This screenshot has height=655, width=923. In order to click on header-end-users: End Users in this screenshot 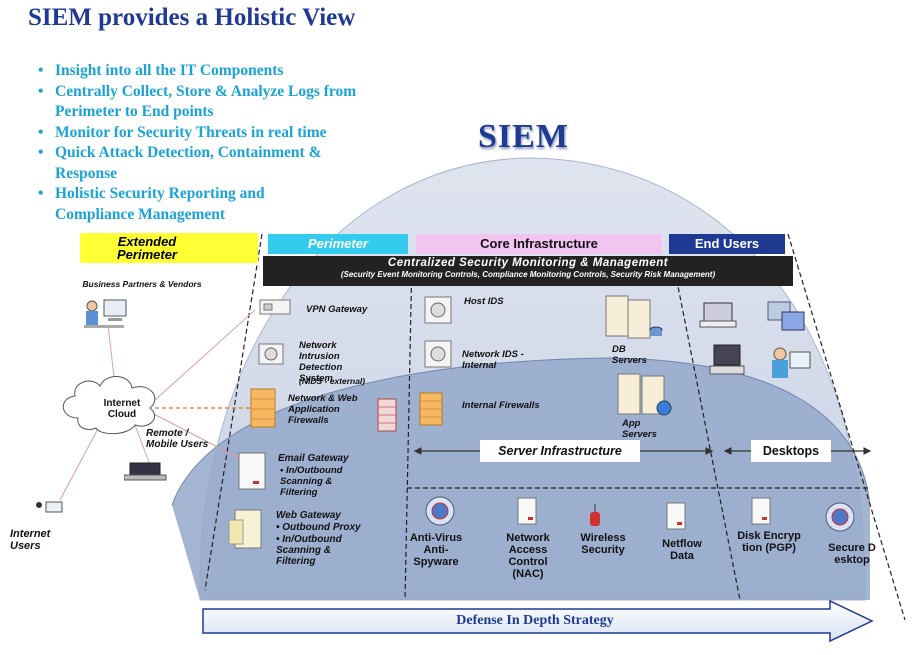, I will do `click(727, 244)`.